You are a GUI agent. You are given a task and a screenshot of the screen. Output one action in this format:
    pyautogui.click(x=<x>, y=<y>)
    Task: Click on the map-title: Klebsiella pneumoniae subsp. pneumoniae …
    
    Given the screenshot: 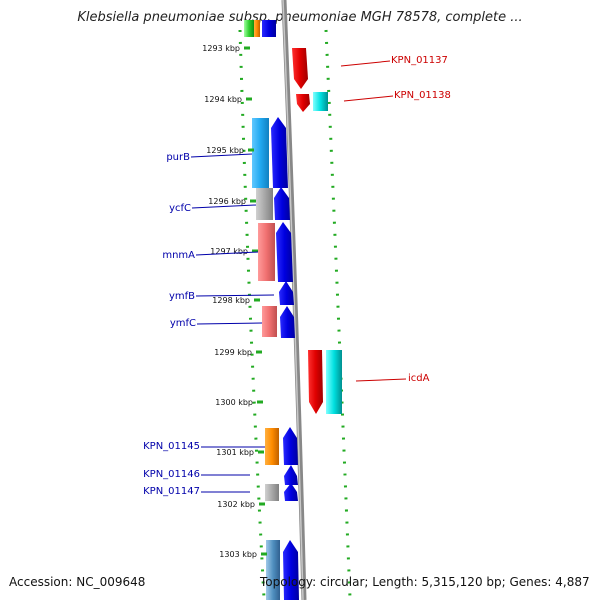 What is the action you would take?
    pyautogui.click(x=300, y=17)
    